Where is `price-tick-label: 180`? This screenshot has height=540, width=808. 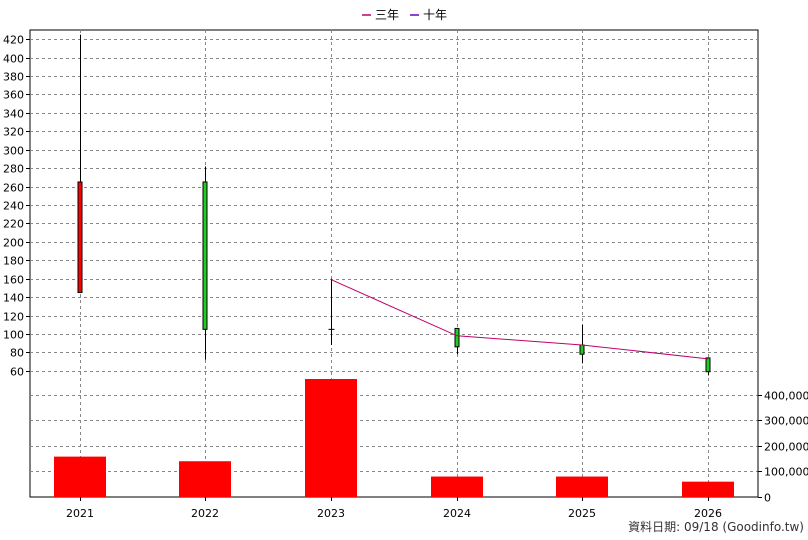
price-tick-label: 180 is located at coordinates (13, 261).